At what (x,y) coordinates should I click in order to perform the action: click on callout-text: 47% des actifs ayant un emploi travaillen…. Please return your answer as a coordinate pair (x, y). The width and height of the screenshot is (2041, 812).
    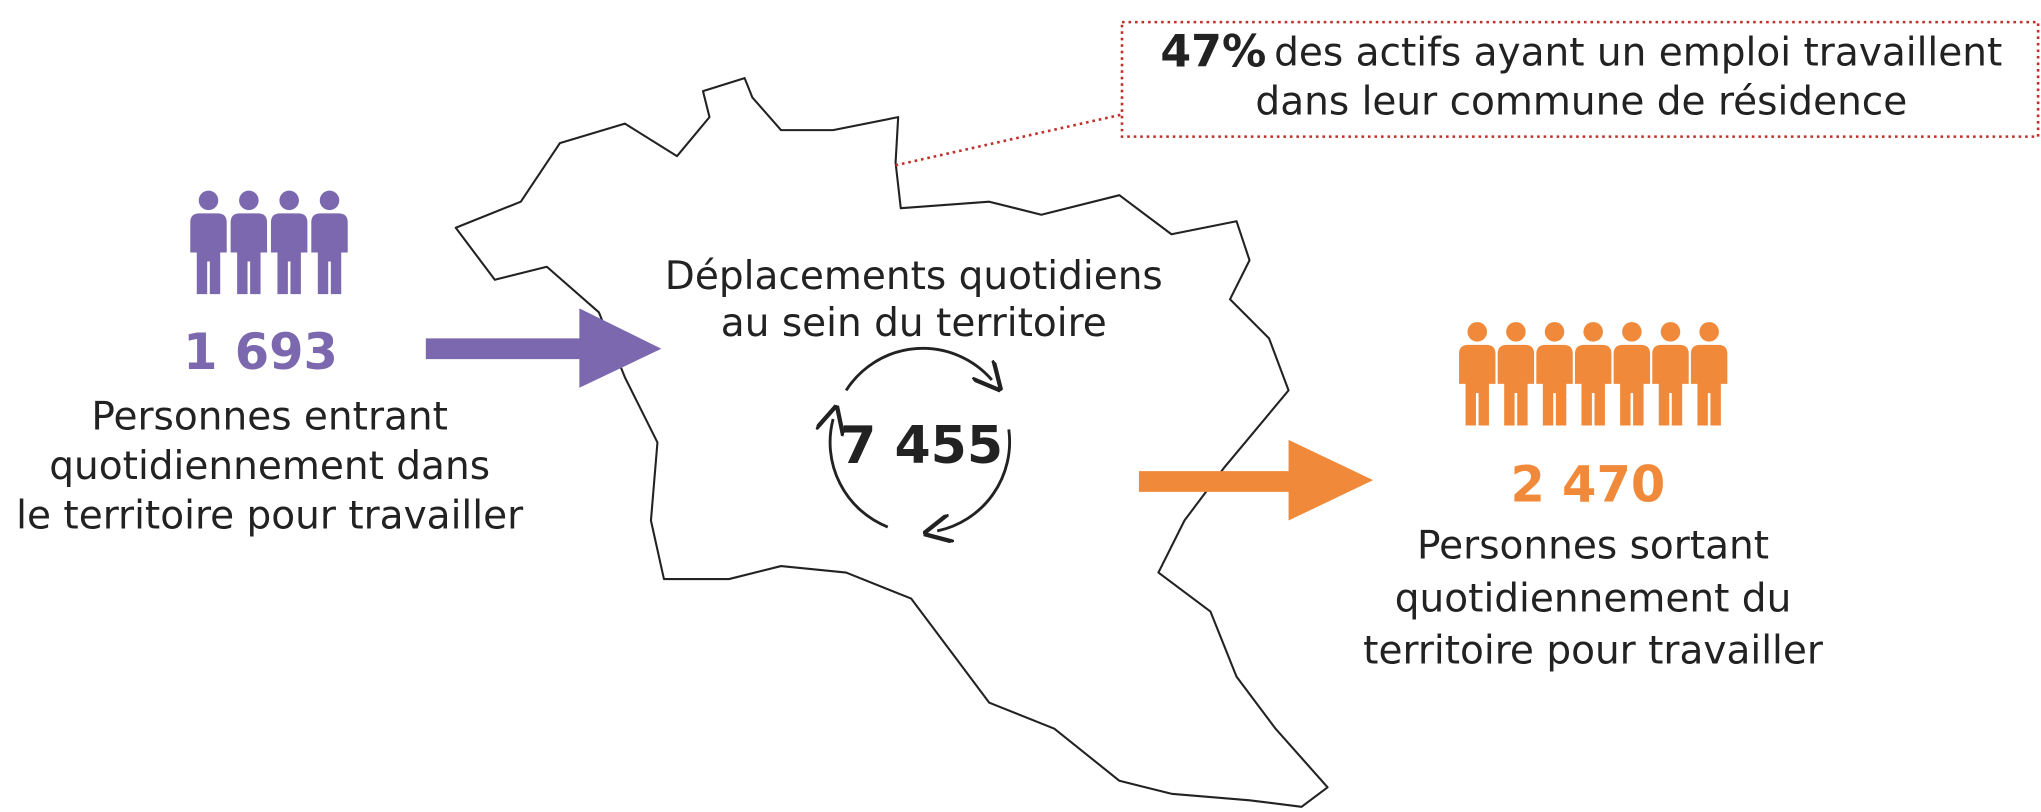
    Looking at the image, I should click on (1581, 52).